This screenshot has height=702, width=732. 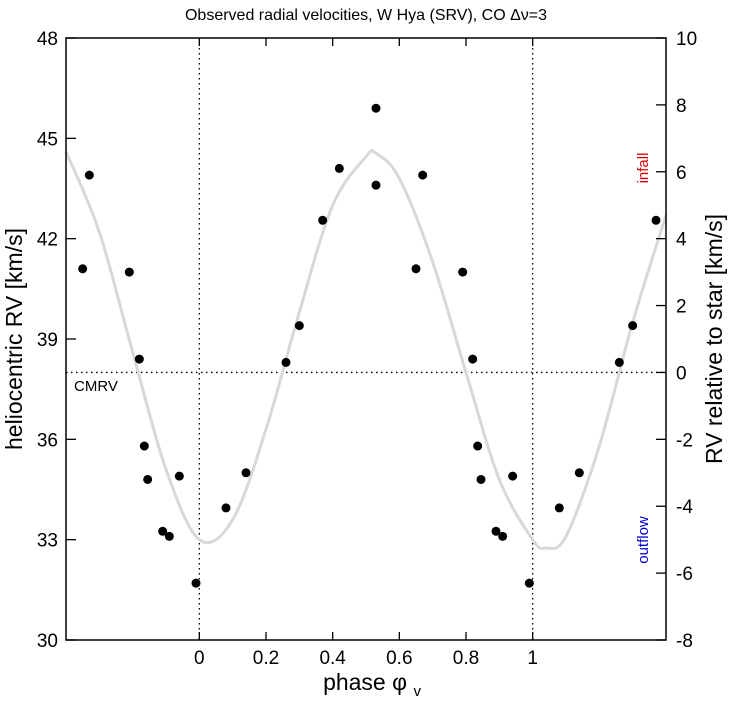 I want to click on y-right-tick-label-7: 6, so click(x=681, y=173).